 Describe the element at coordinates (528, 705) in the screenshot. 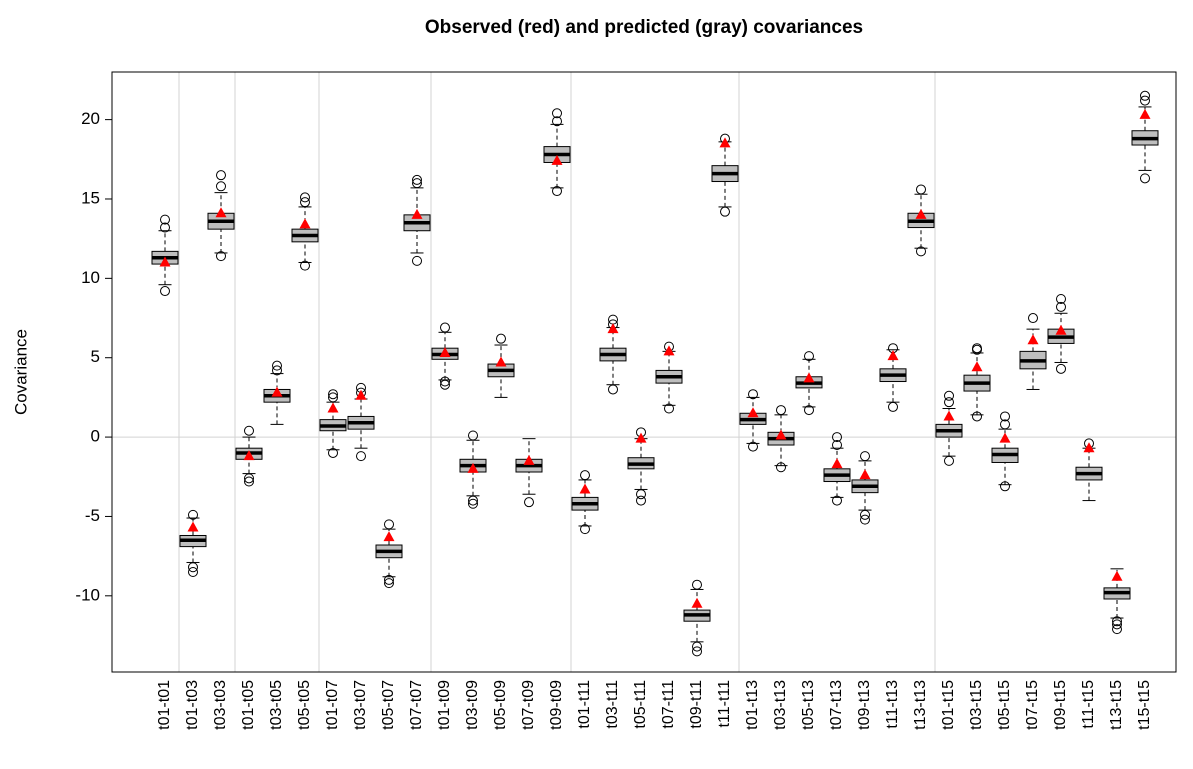

I see `x-tick-label: t07-t09` at that location.